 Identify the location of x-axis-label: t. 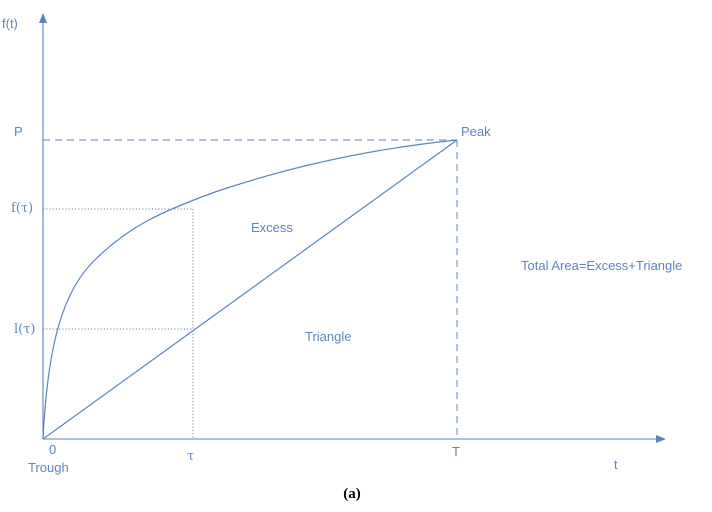
(616, 464).